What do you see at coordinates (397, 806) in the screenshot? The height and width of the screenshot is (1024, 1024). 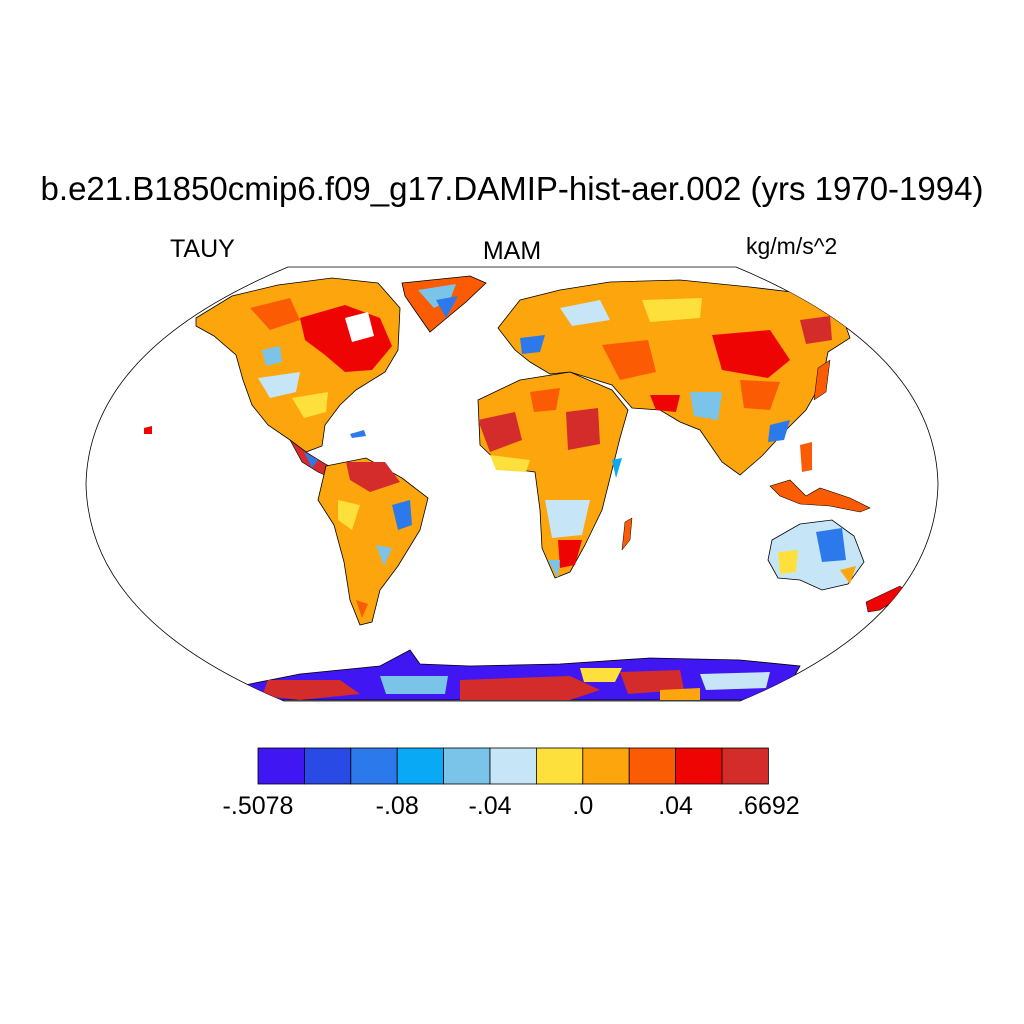 I see `colorbar-label: -.08` at bounding box center [397, 806].